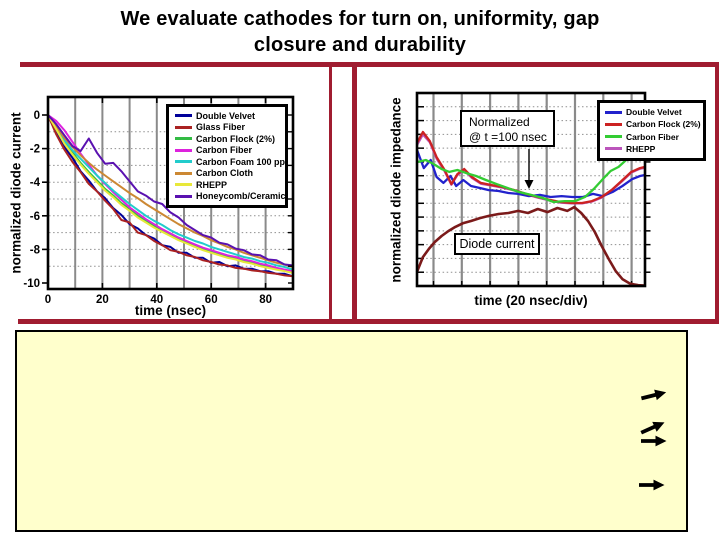  Describe the element at coordinates (499, 122) in the screenshot. I see `annotation-line1: Normalized` at that location.